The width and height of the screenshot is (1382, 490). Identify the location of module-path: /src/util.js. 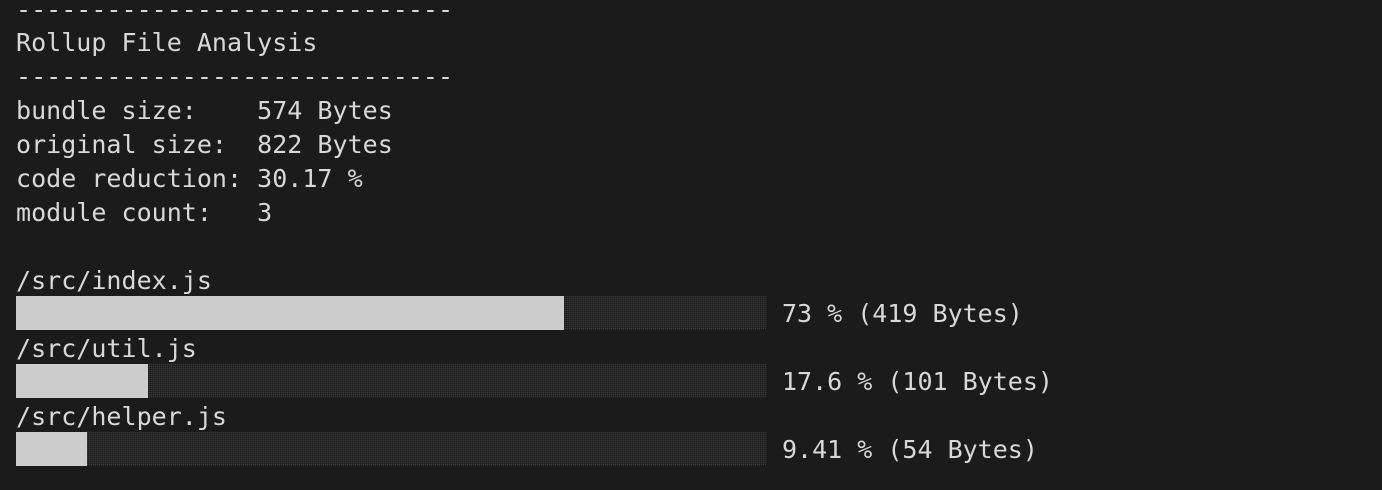
(106, 348).